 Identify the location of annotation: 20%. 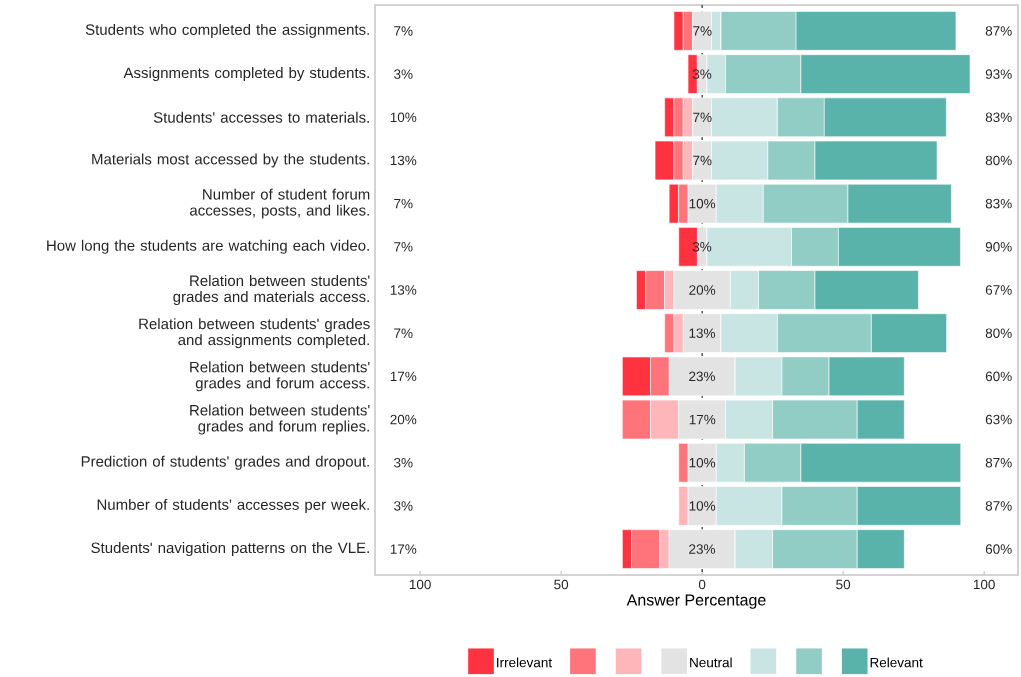
(403, 419).